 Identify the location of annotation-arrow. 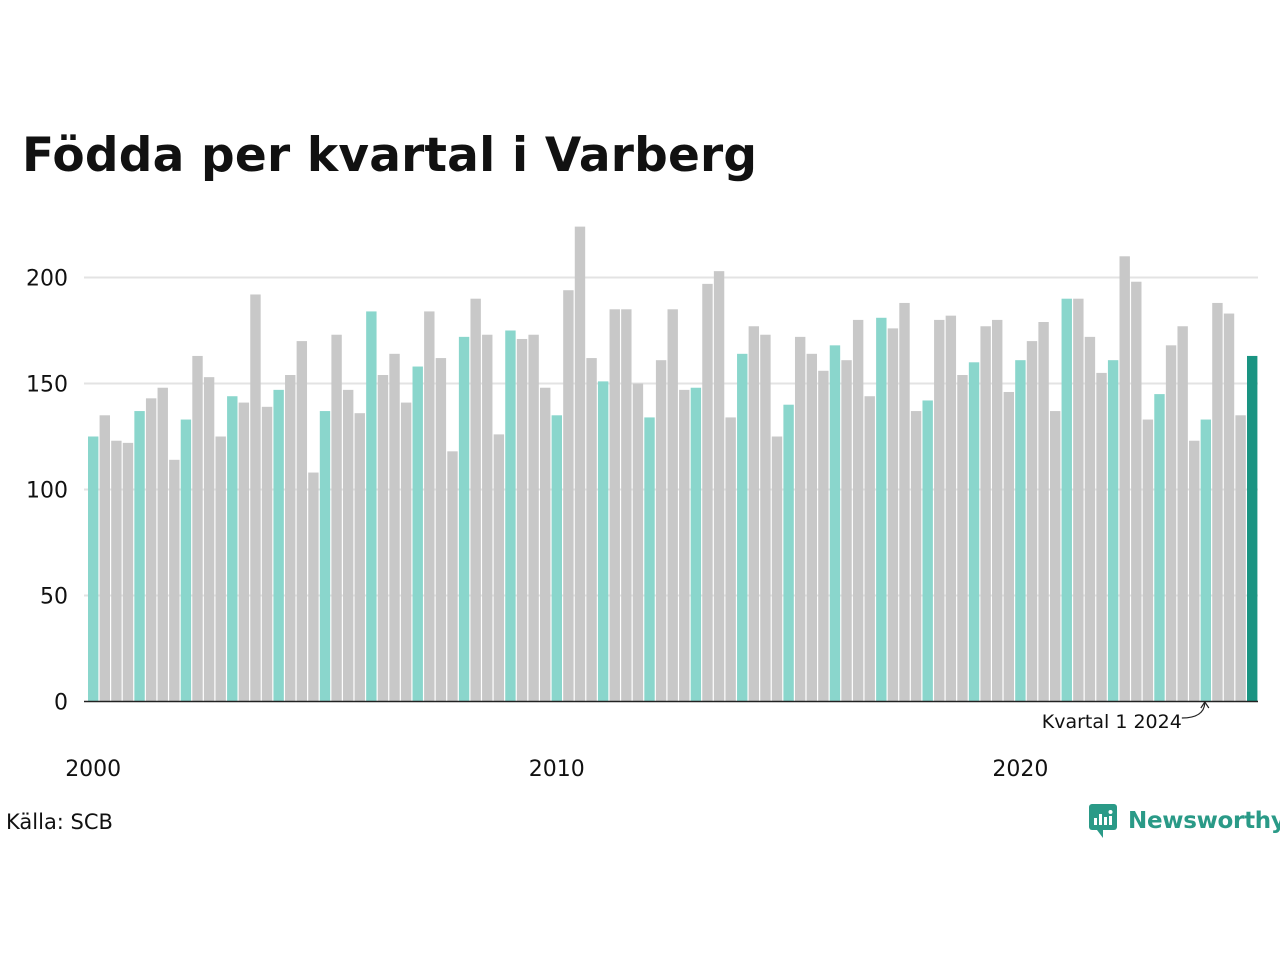
(1193, 710).